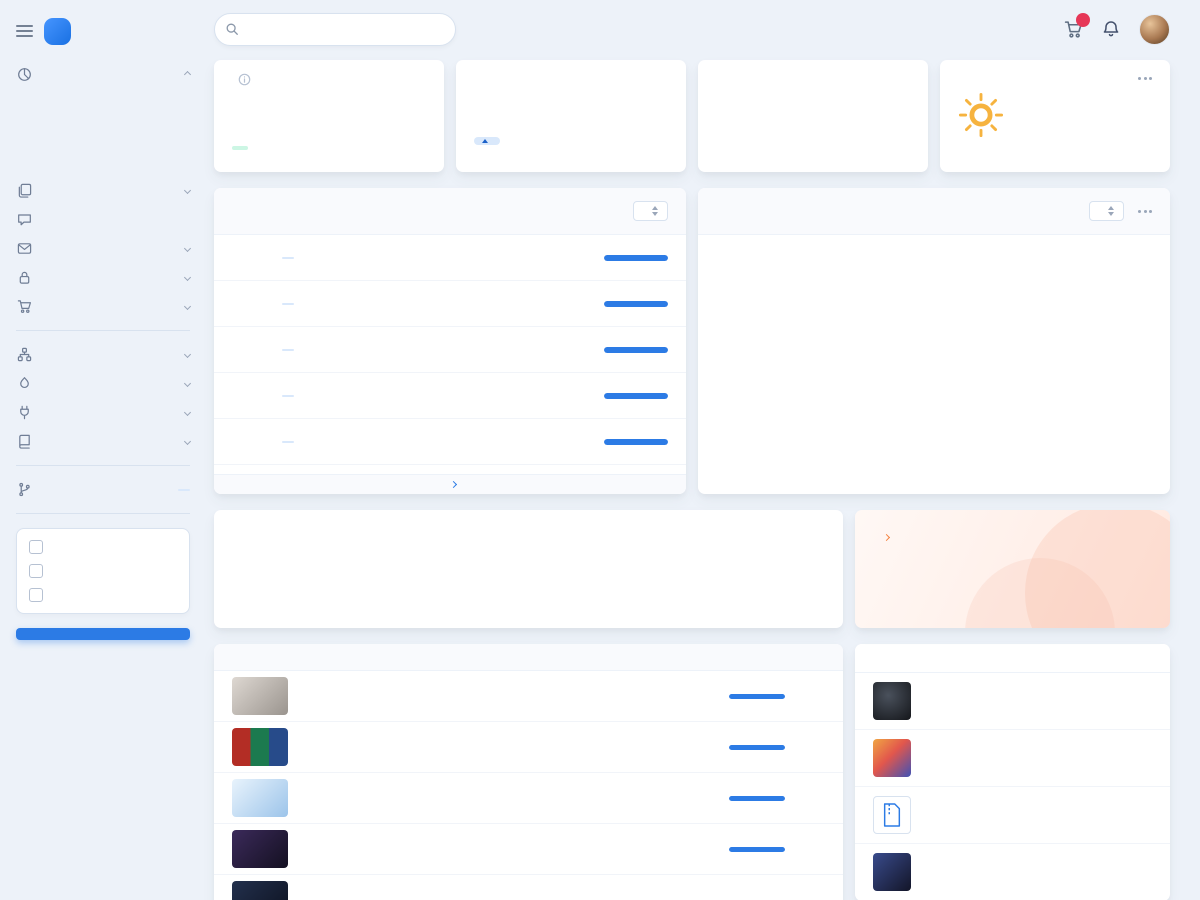 The height and width of the screenshot is (900, 1200). What do you see at coordinates (24, 31) in the screenshot?
I see `menu-toggle-icon` at bounding box center [24, 31].